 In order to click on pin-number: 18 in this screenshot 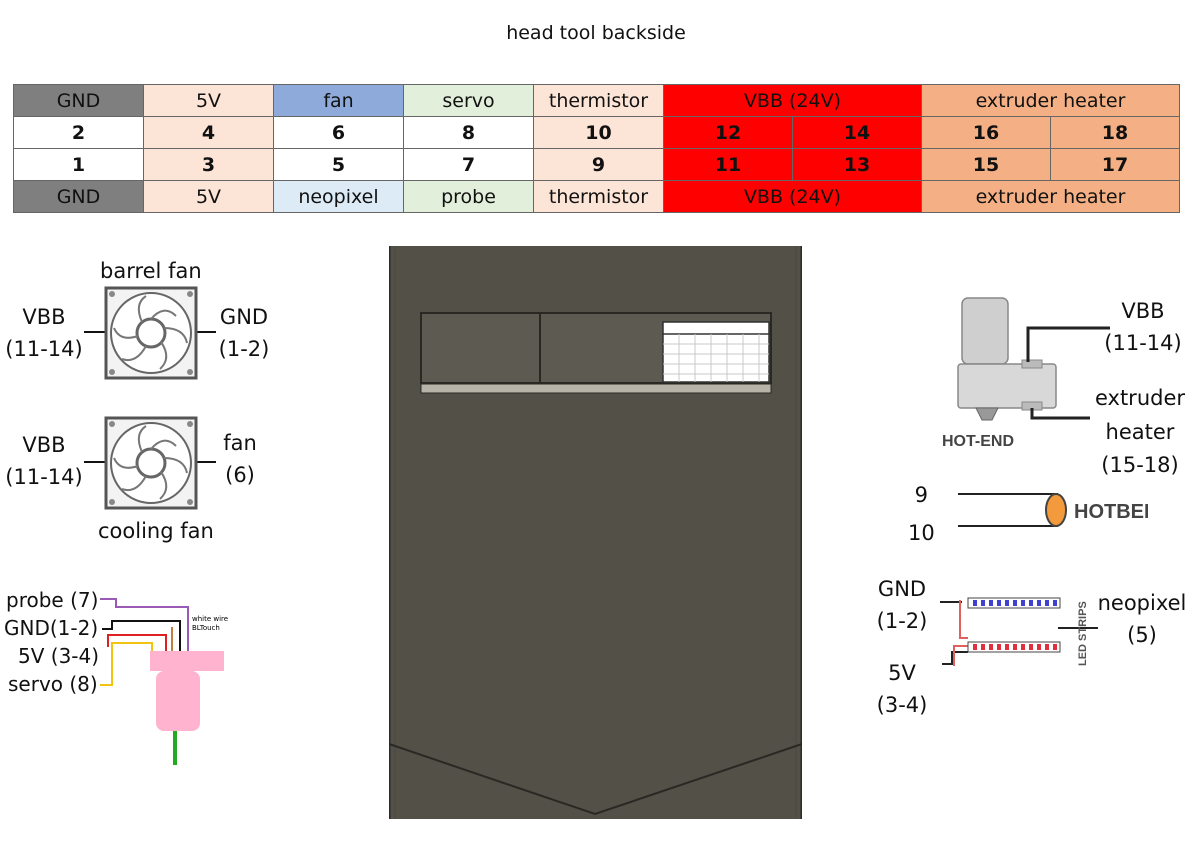, I will do `click(1115, 132)`.